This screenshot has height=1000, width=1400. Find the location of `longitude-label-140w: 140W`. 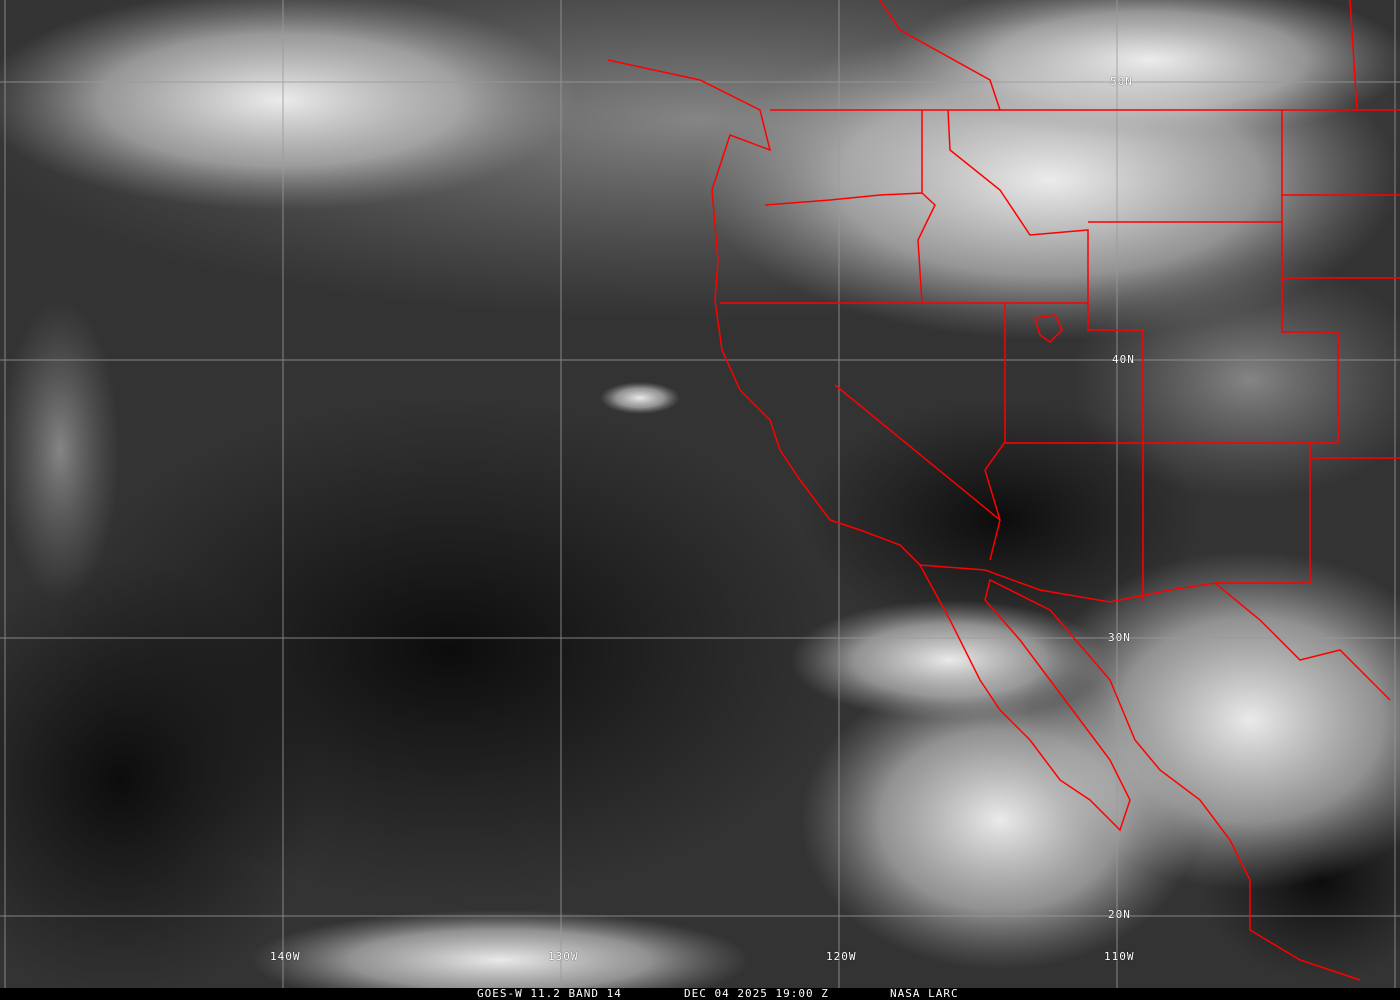

longitude-label-140w: 140W is located at coordinates (285, 956).